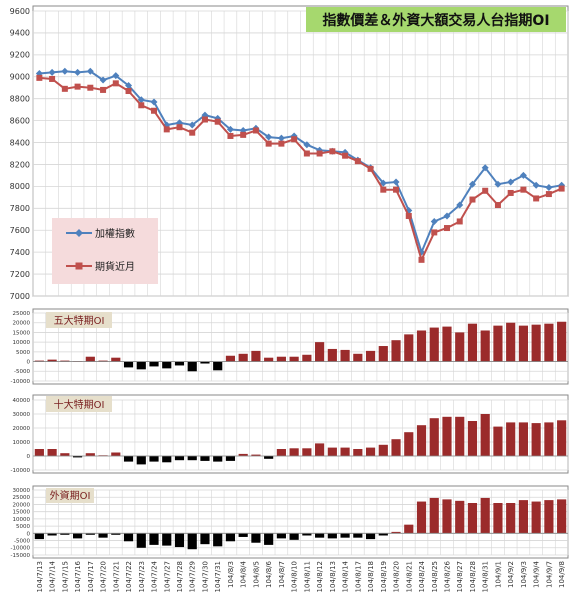 Image resolution: width=573 pixels, height=600 pixels. What do you see at coordinates (511, 574) in the screenshot?
I see `x-date-label: 104/9/2` at bounding box center [511, 574].